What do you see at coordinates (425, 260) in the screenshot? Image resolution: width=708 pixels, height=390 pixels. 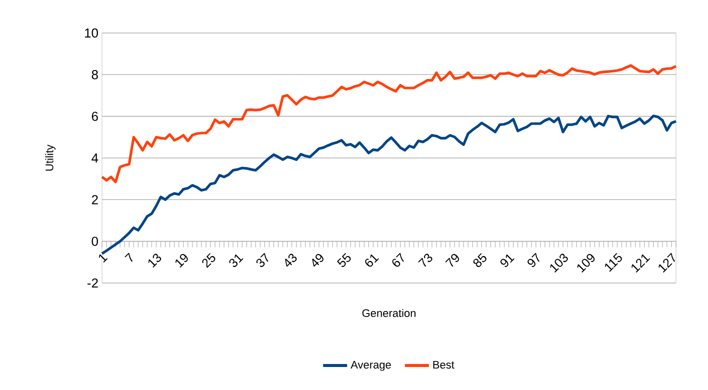 I see `x-tick-label: 73` at bounding box center [425, 260].